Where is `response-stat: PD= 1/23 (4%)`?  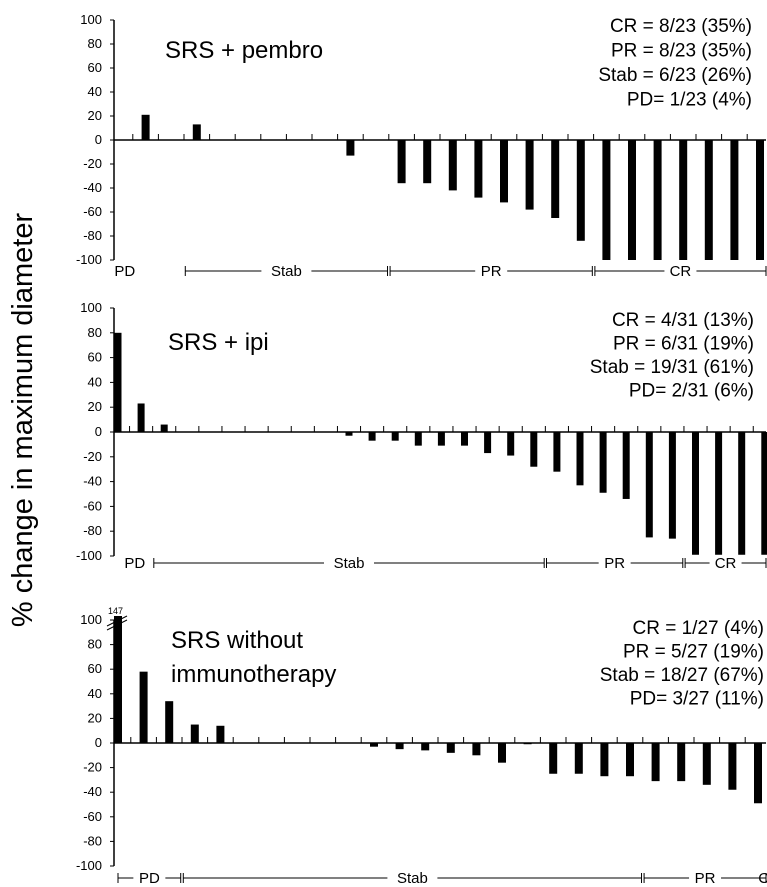 response-stat: PD= 1/23 (4%) is located at coordinates (689, 100).